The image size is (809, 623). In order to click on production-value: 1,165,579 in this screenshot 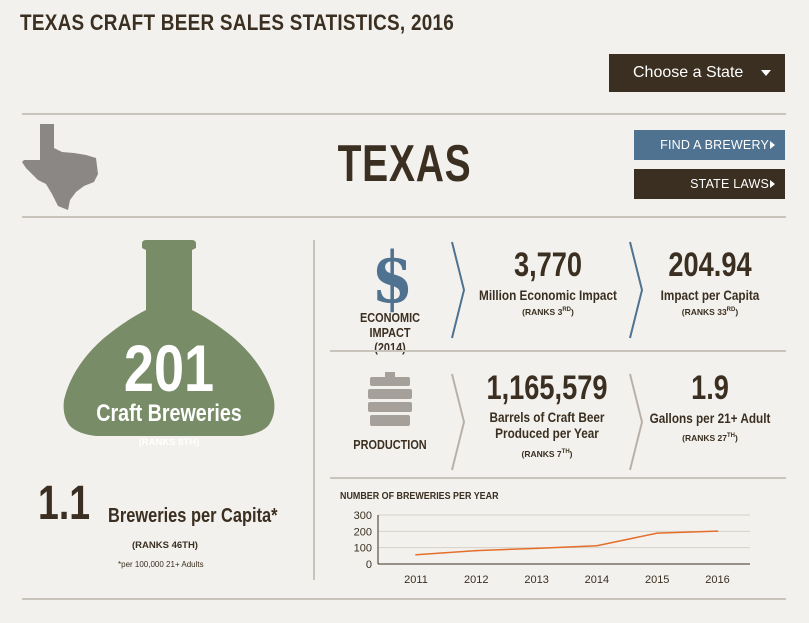, I will do `click(547, 388)`.